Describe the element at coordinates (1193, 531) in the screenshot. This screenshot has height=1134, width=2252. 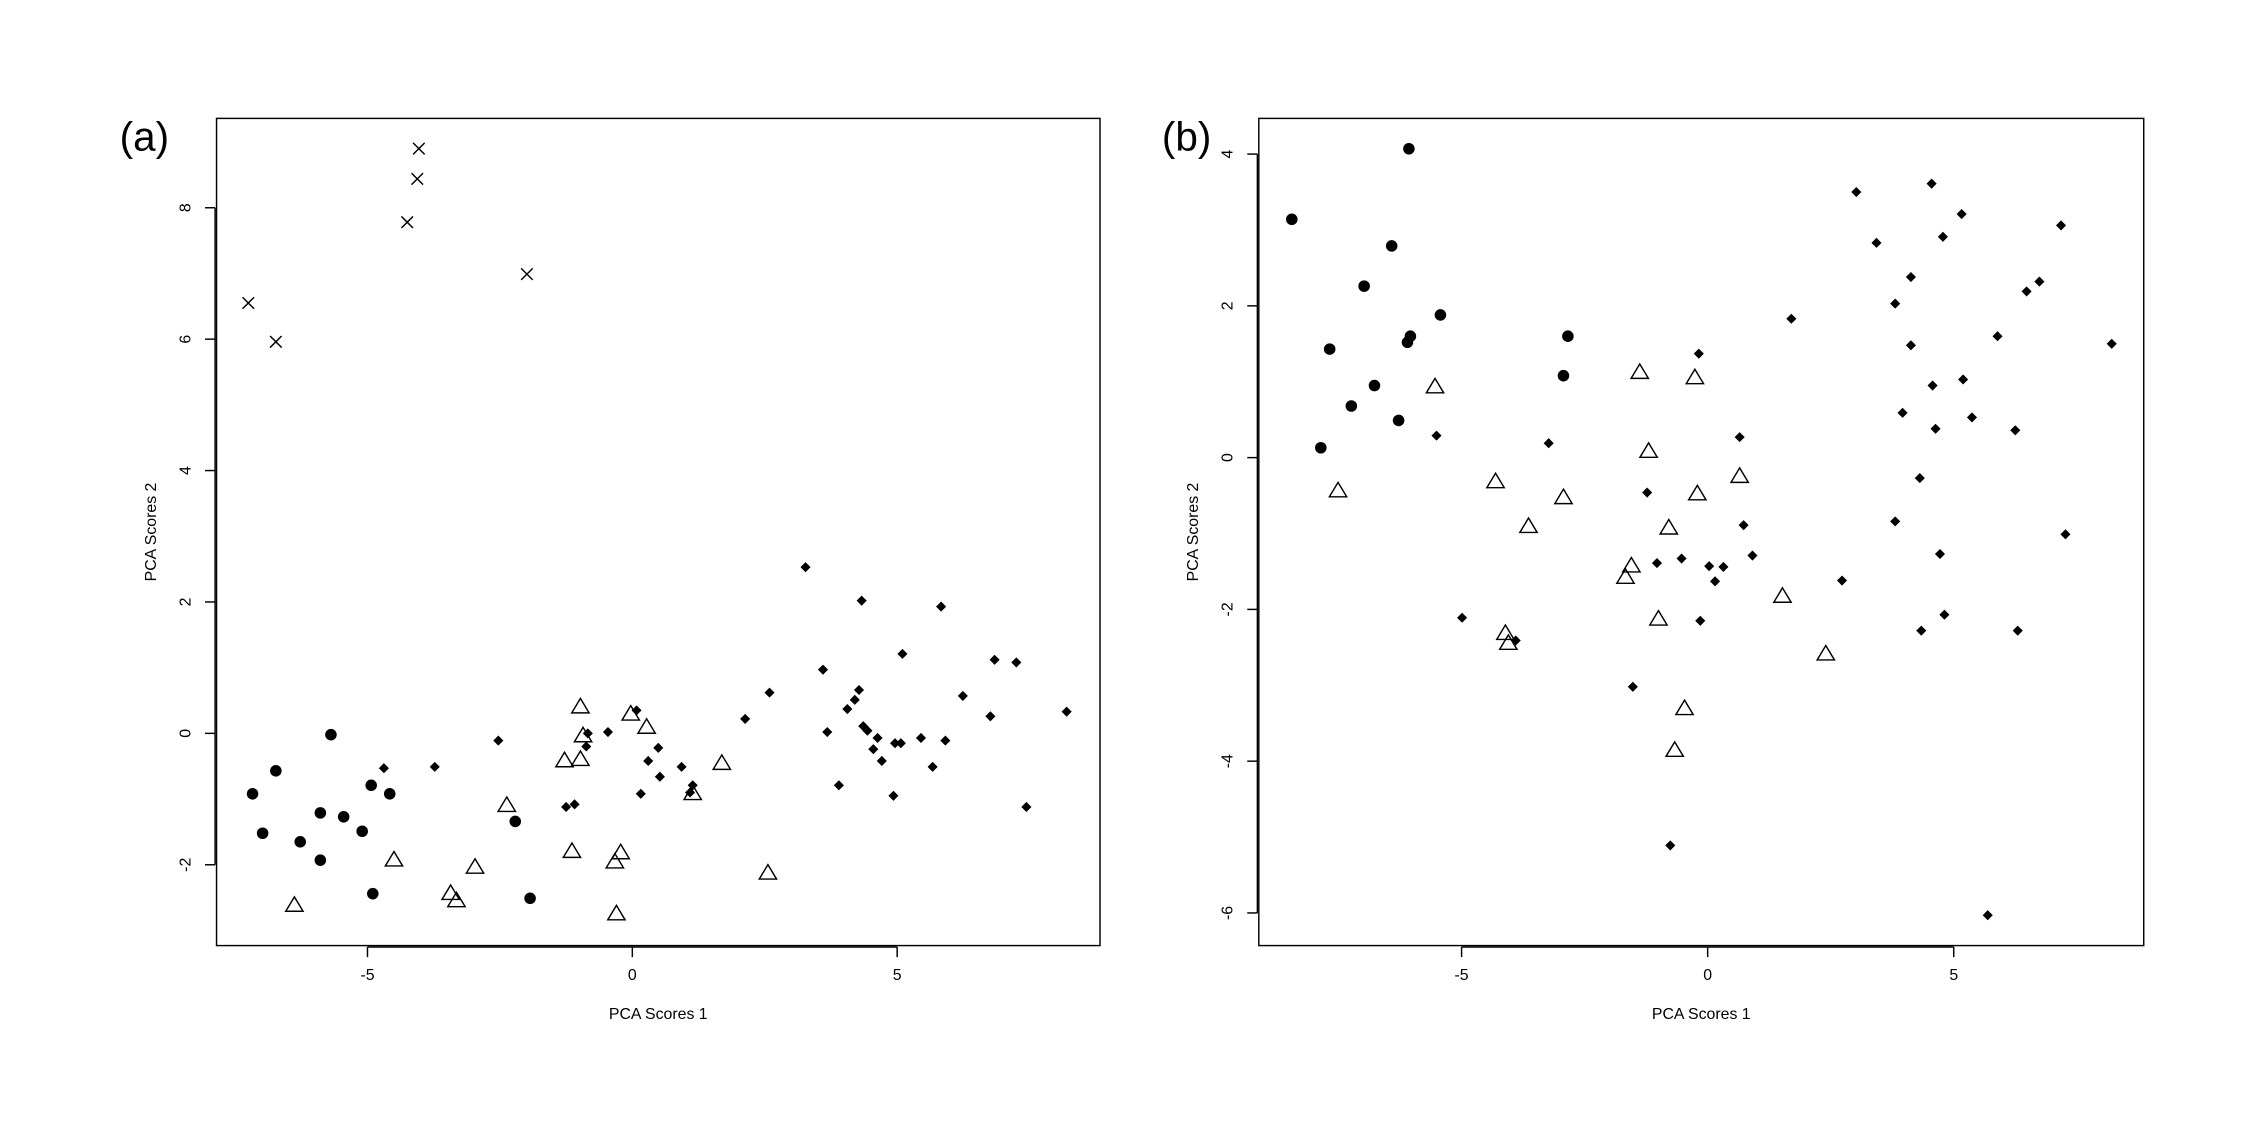
I see `y-axis-label: PCA Scores 2` at that location.